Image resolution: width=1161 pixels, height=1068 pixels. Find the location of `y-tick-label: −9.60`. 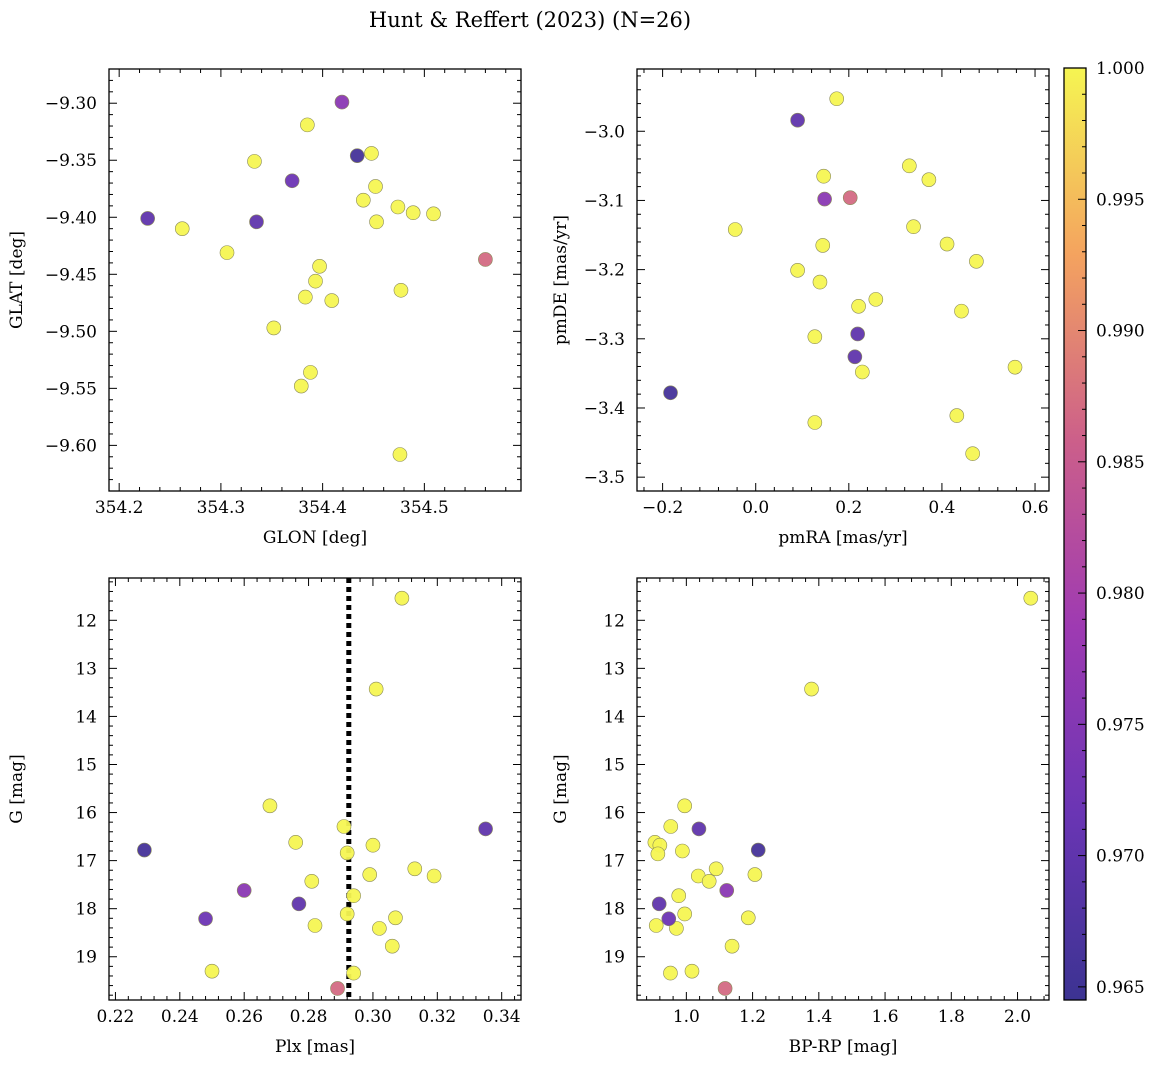

y-tick-label: −9.60 is located at coordinates (71, 446).